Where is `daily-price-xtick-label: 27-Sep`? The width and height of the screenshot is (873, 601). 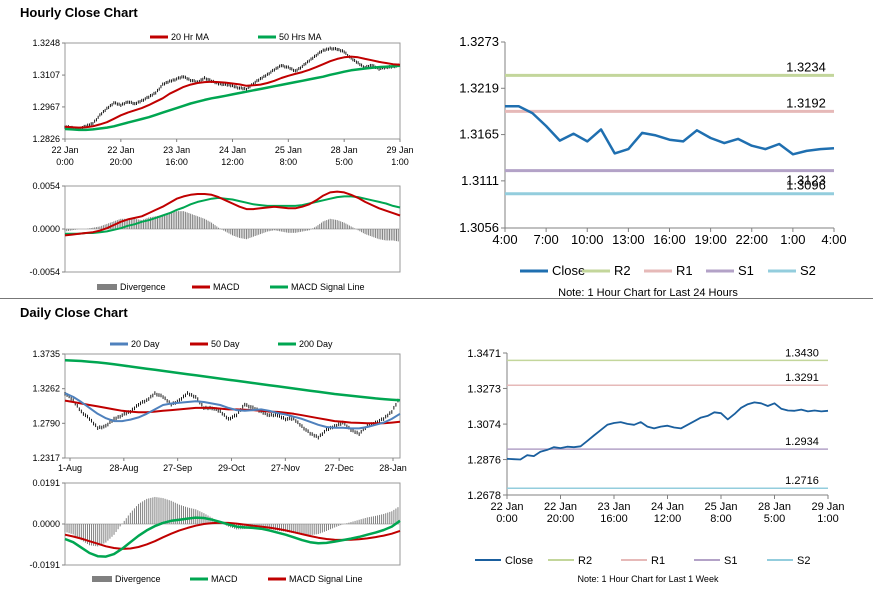 daily-price-xtick-label: 27-Sep is located at coordinates (177, 468).